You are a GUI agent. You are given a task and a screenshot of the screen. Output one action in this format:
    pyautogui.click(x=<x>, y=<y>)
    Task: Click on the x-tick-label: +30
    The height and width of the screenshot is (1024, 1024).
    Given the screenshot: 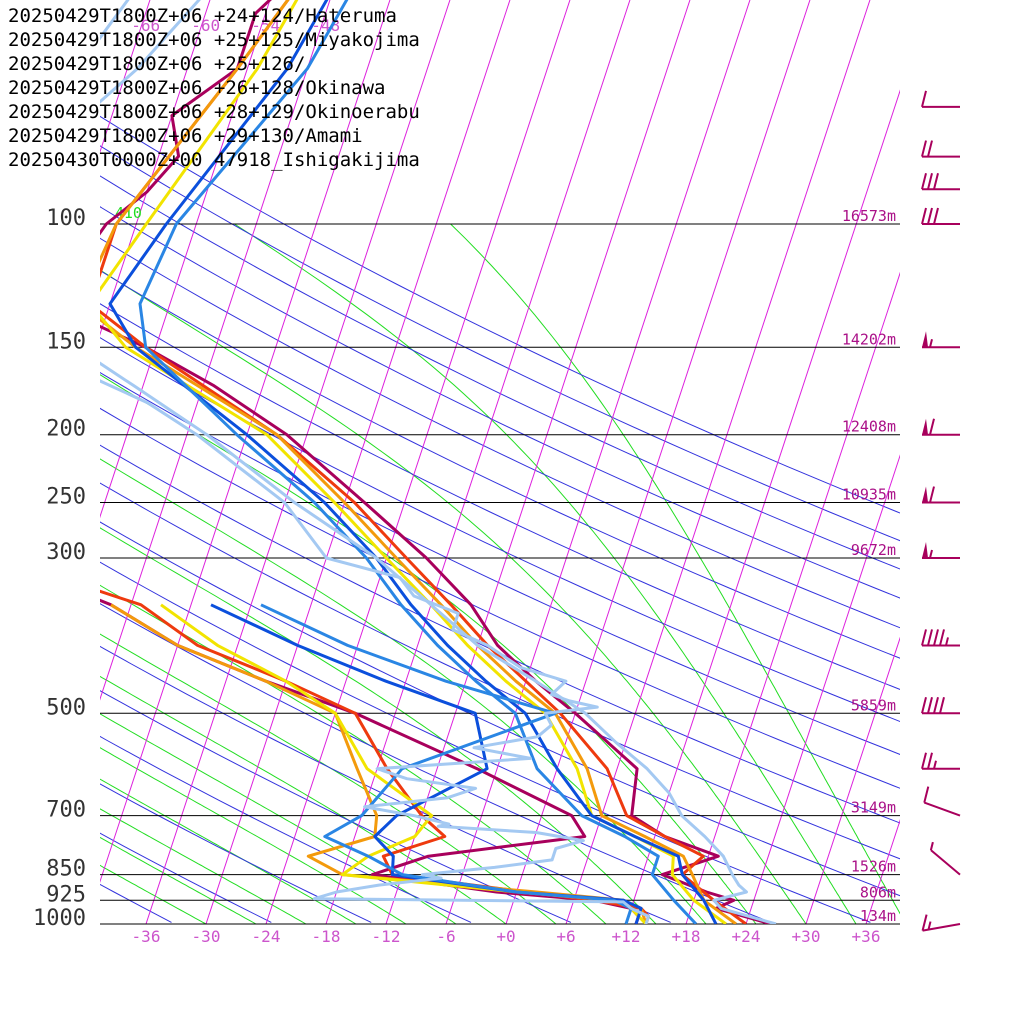 What is the action you would take?
    pyautogui.click(x=806, y=936)
    